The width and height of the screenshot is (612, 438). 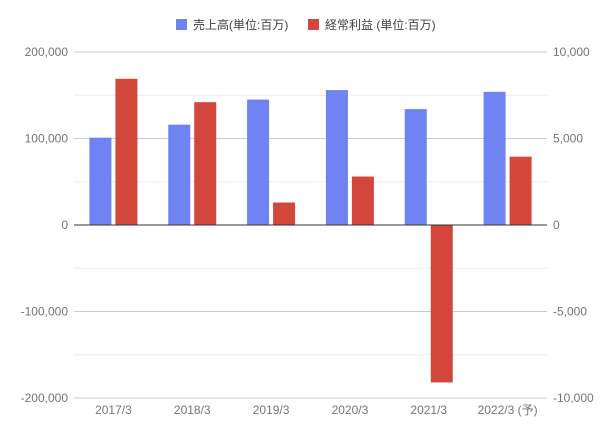 I want to click on legend-label-profit: 経常利益 (単位:百万), so click(x=380, y=24).